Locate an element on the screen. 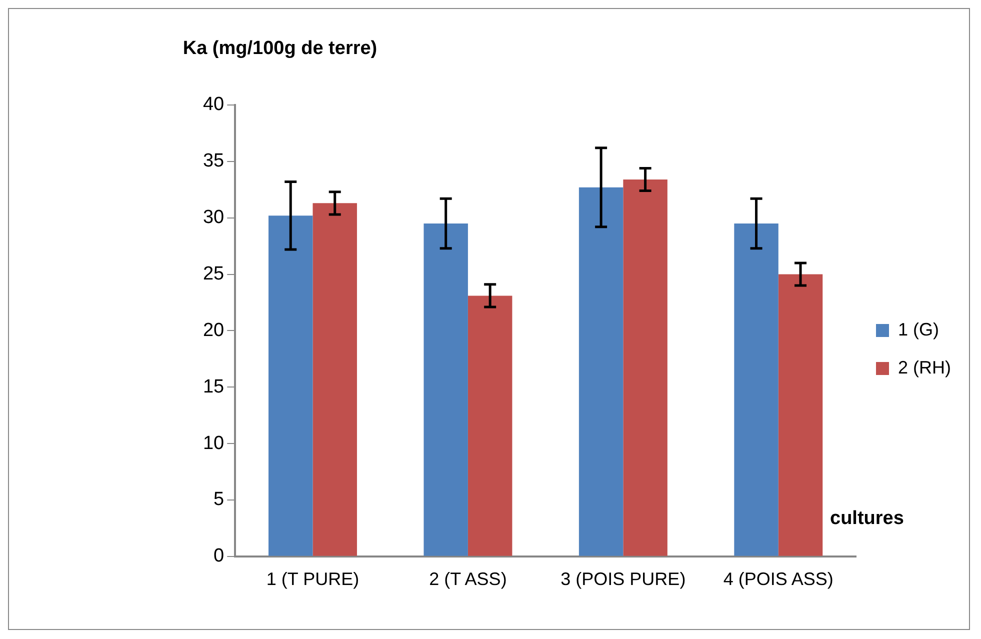 The image size is (981, 639). y-tick-label: 0 is located at coordinates (219, 556).